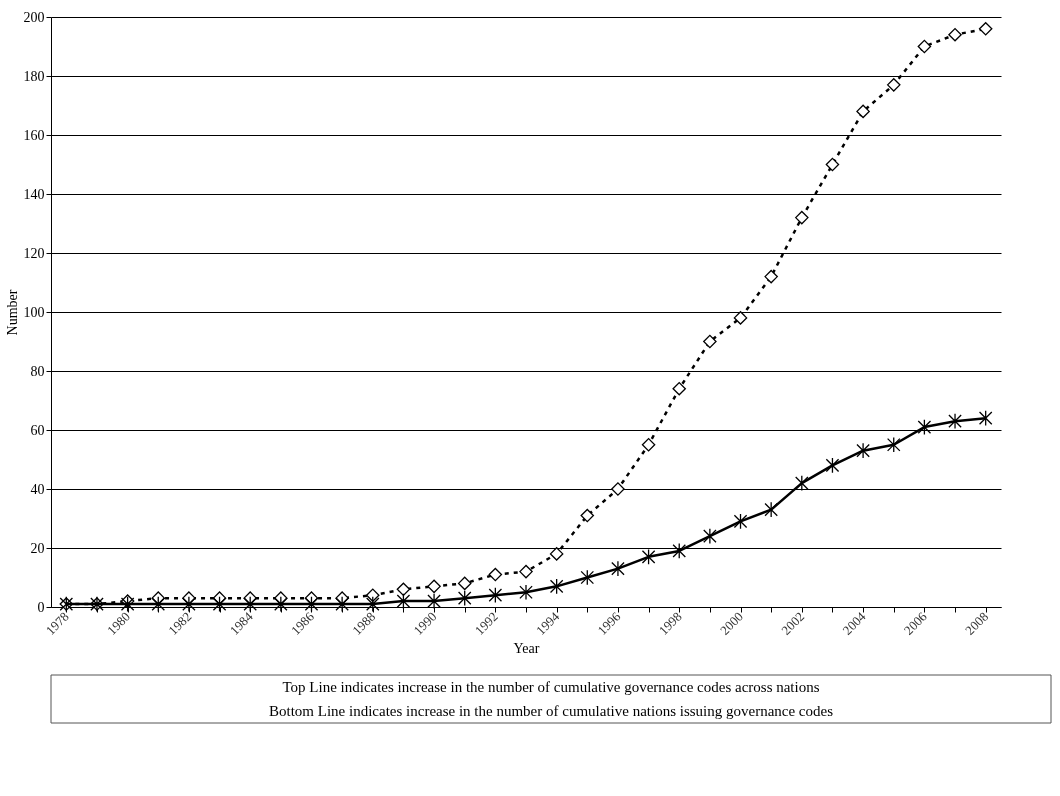  I want to click on y-tick-label: 0, so click(41, 607).